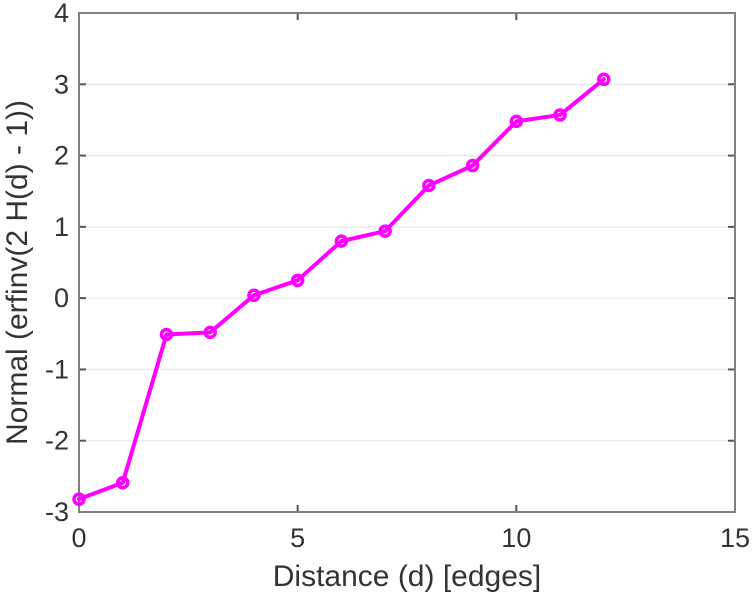 The width and height of the screenshot is (753, 600). Describe the element at coordinates (57, 369) in the screenshot. I see `y-tick-label: -1` at that location.